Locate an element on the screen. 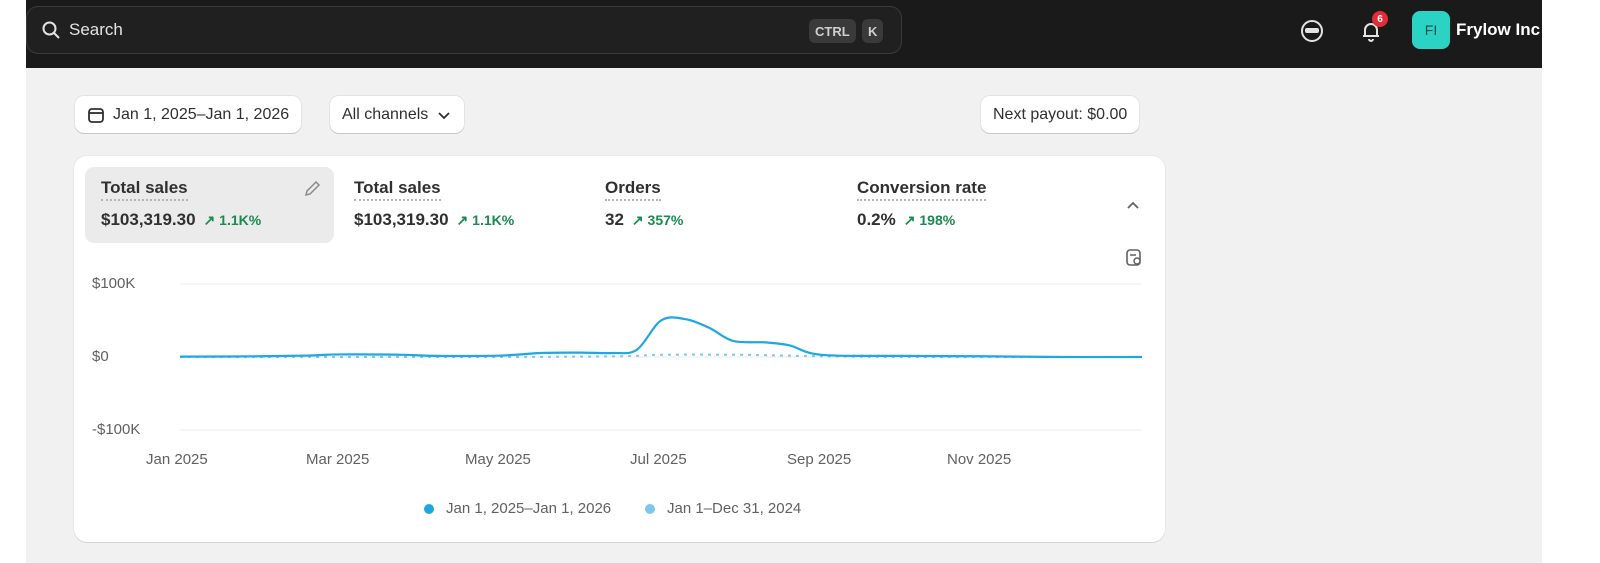 This screenshot has height=563, width=1600. current-period-line is located at coordinates (661, 337).